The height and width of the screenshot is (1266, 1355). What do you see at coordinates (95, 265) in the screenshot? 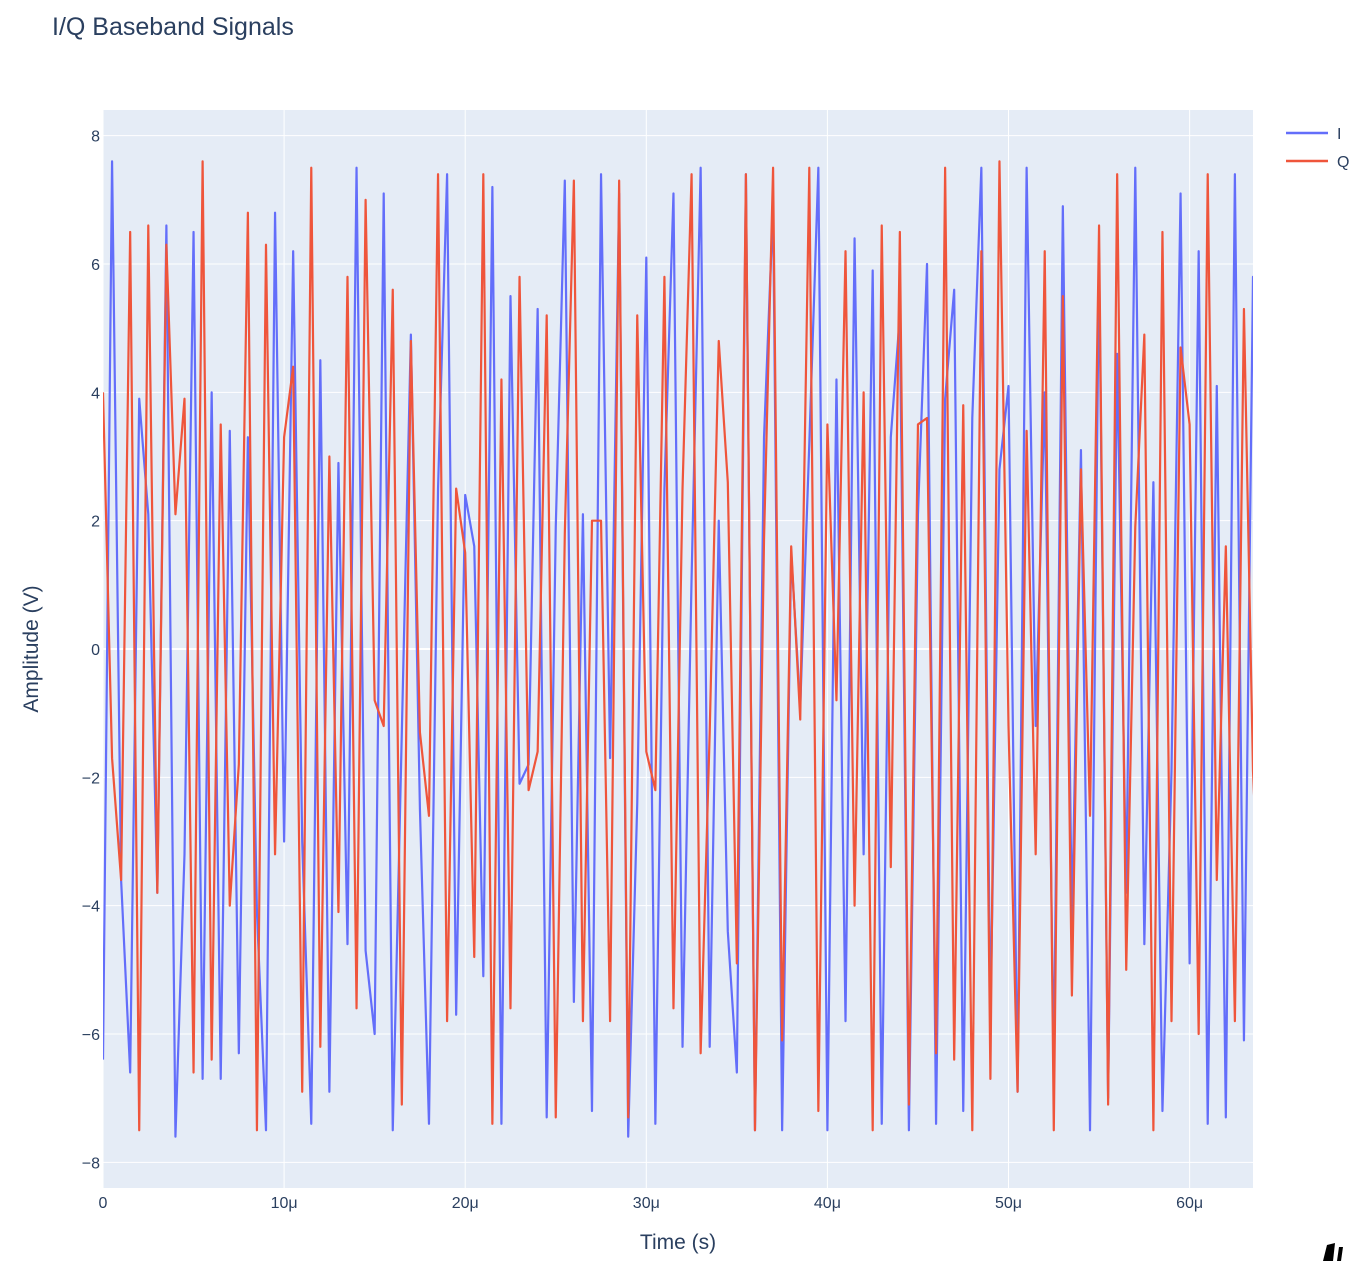
I see `y-tick-label: 6` at bounding box center [95, 265].